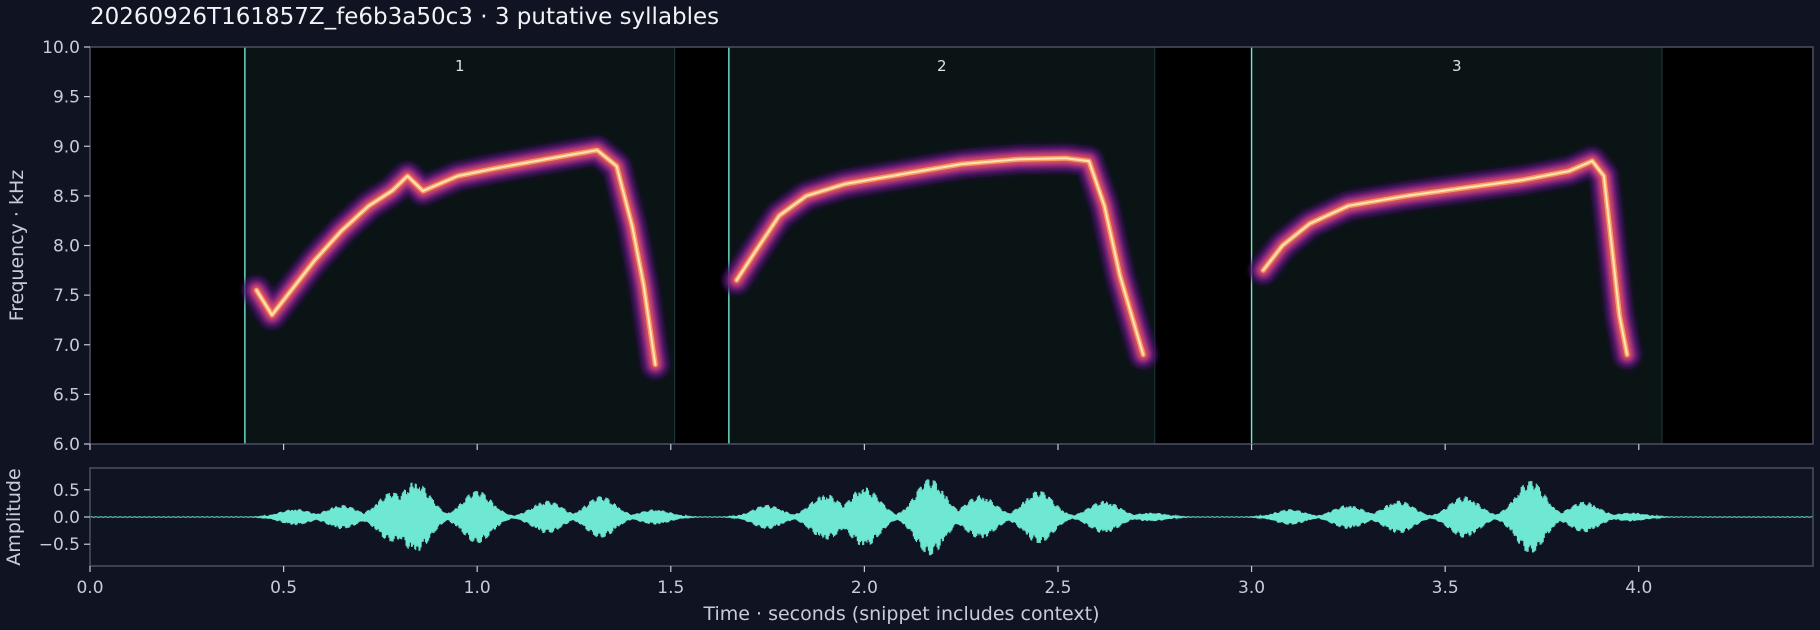 The image size is (1820, 630). Describe the element at coordinates (66, 98) in the screenshot. I see `y-tick-label: 9.5` at that location.